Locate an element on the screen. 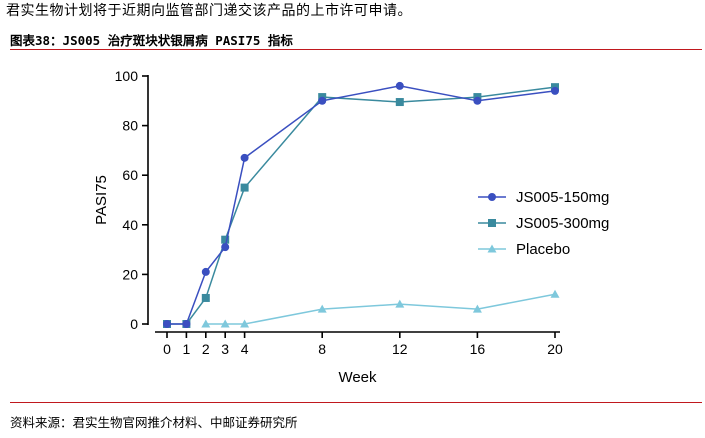 The width and height of the screenshot is (705, 438). y-tick-label-100: 100 is located at coordinates (127, 76).